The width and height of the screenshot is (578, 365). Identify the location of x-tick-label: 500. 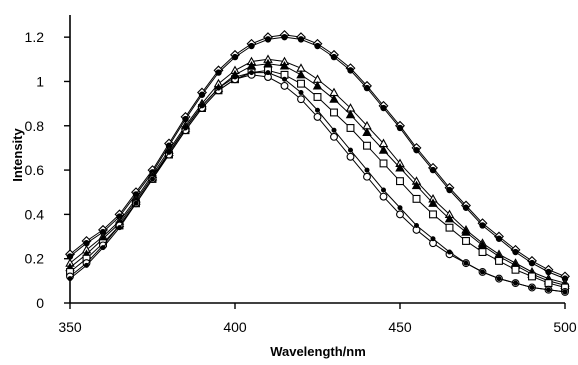
(565, 327).